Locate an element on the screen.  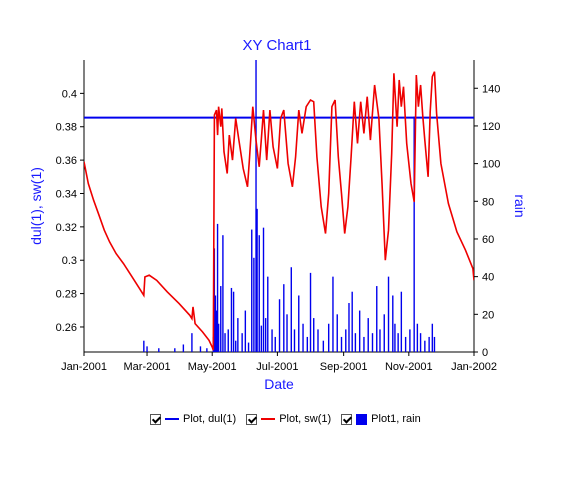
y2-tick-label: 100 is located at coordinates (491, 165).